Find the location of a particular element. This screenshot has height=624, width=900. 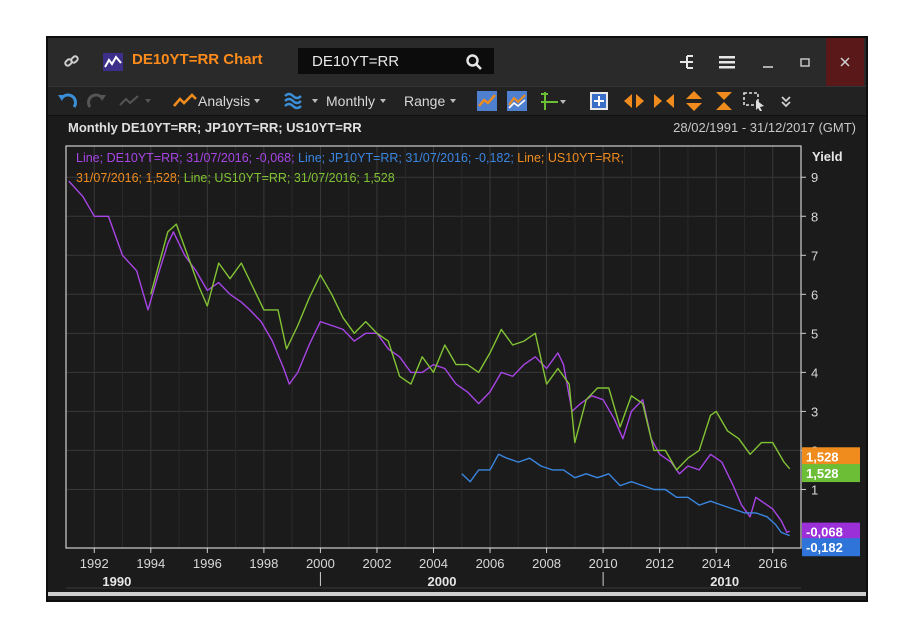

x-tick-label: 2006 is located at coordinates (490, 563).